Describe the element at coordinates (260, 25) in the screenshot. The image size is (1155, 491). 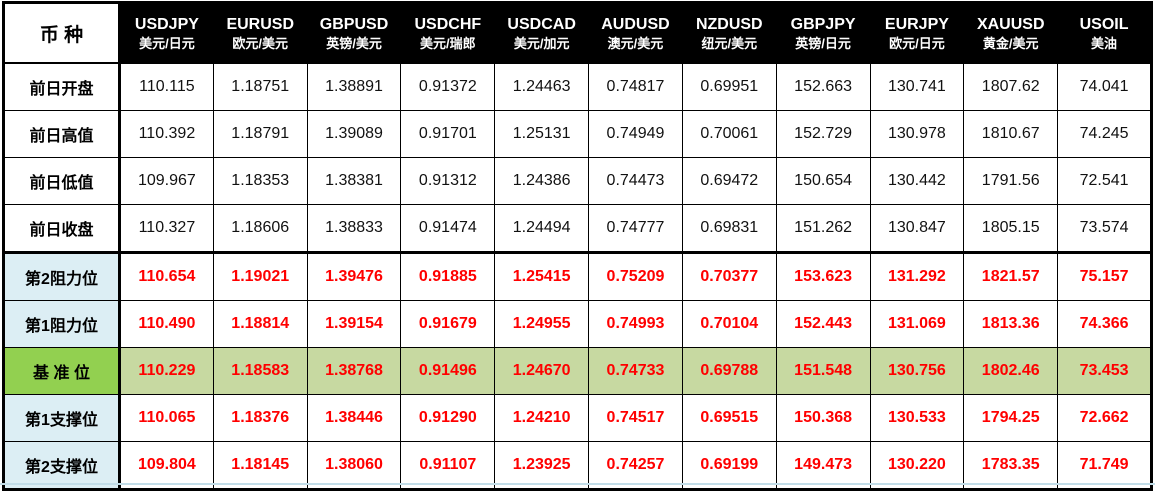
I see `pair-code: EURUSD` at that location.